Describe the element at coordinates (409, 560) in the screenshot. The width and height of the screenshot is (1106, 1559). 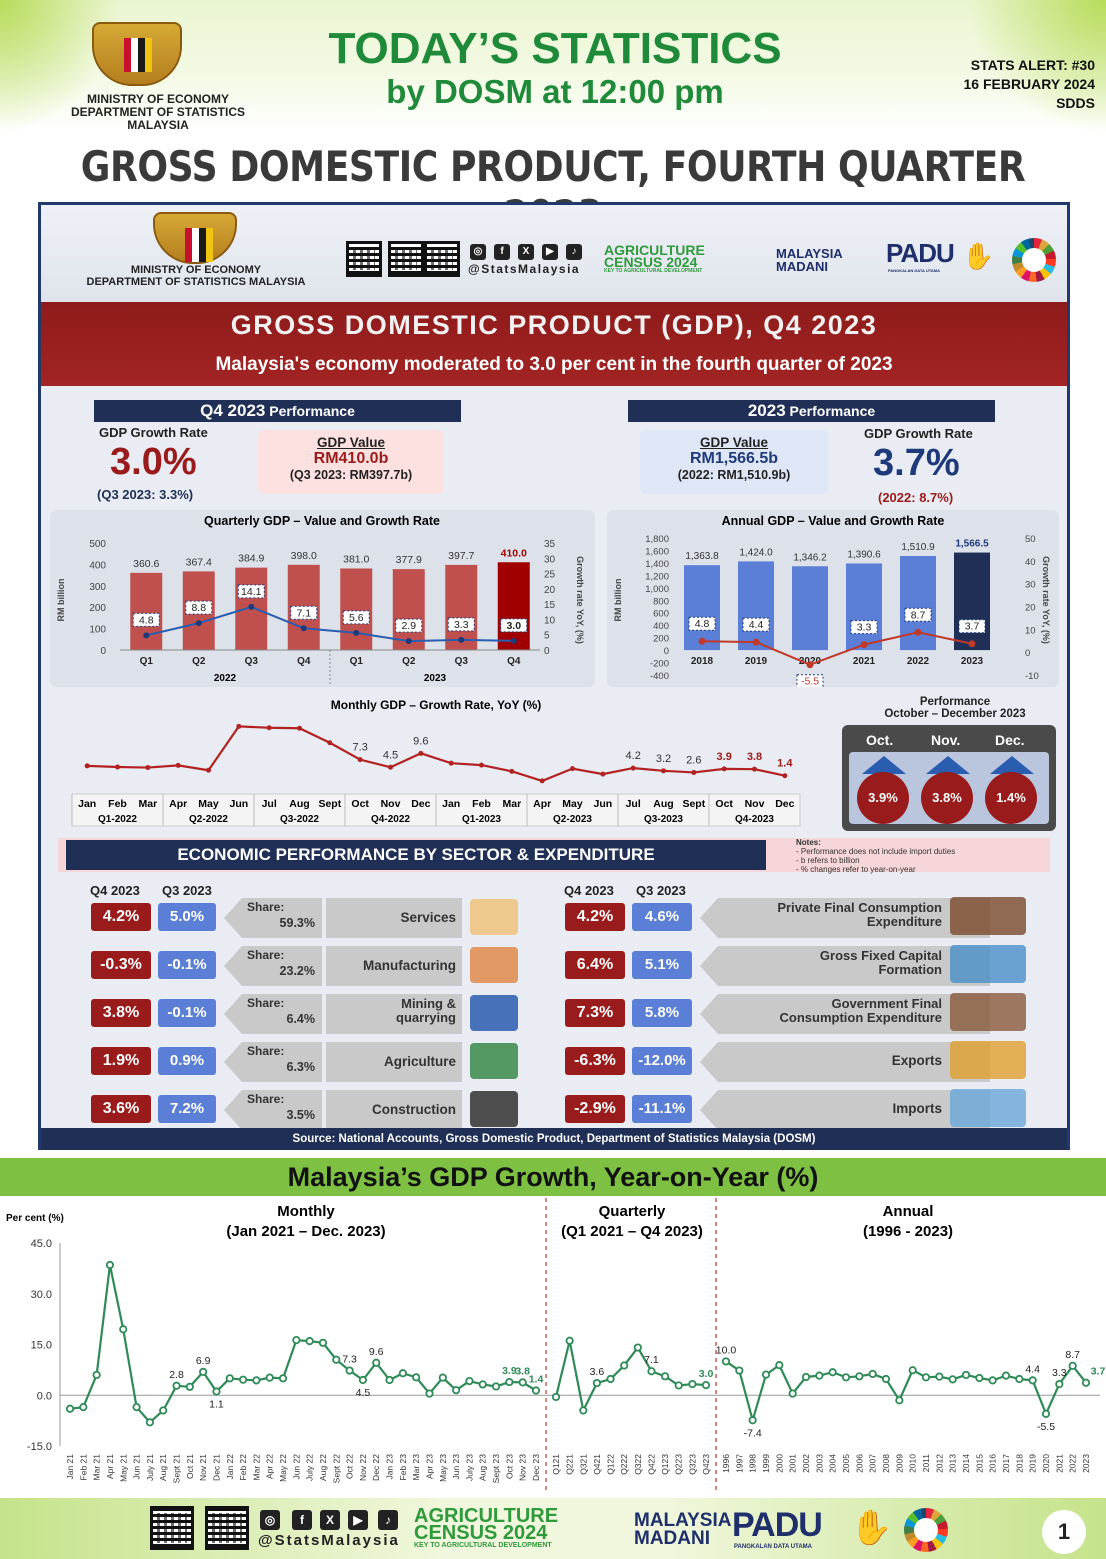
I see `bar-value-label: 377.9` at that location.